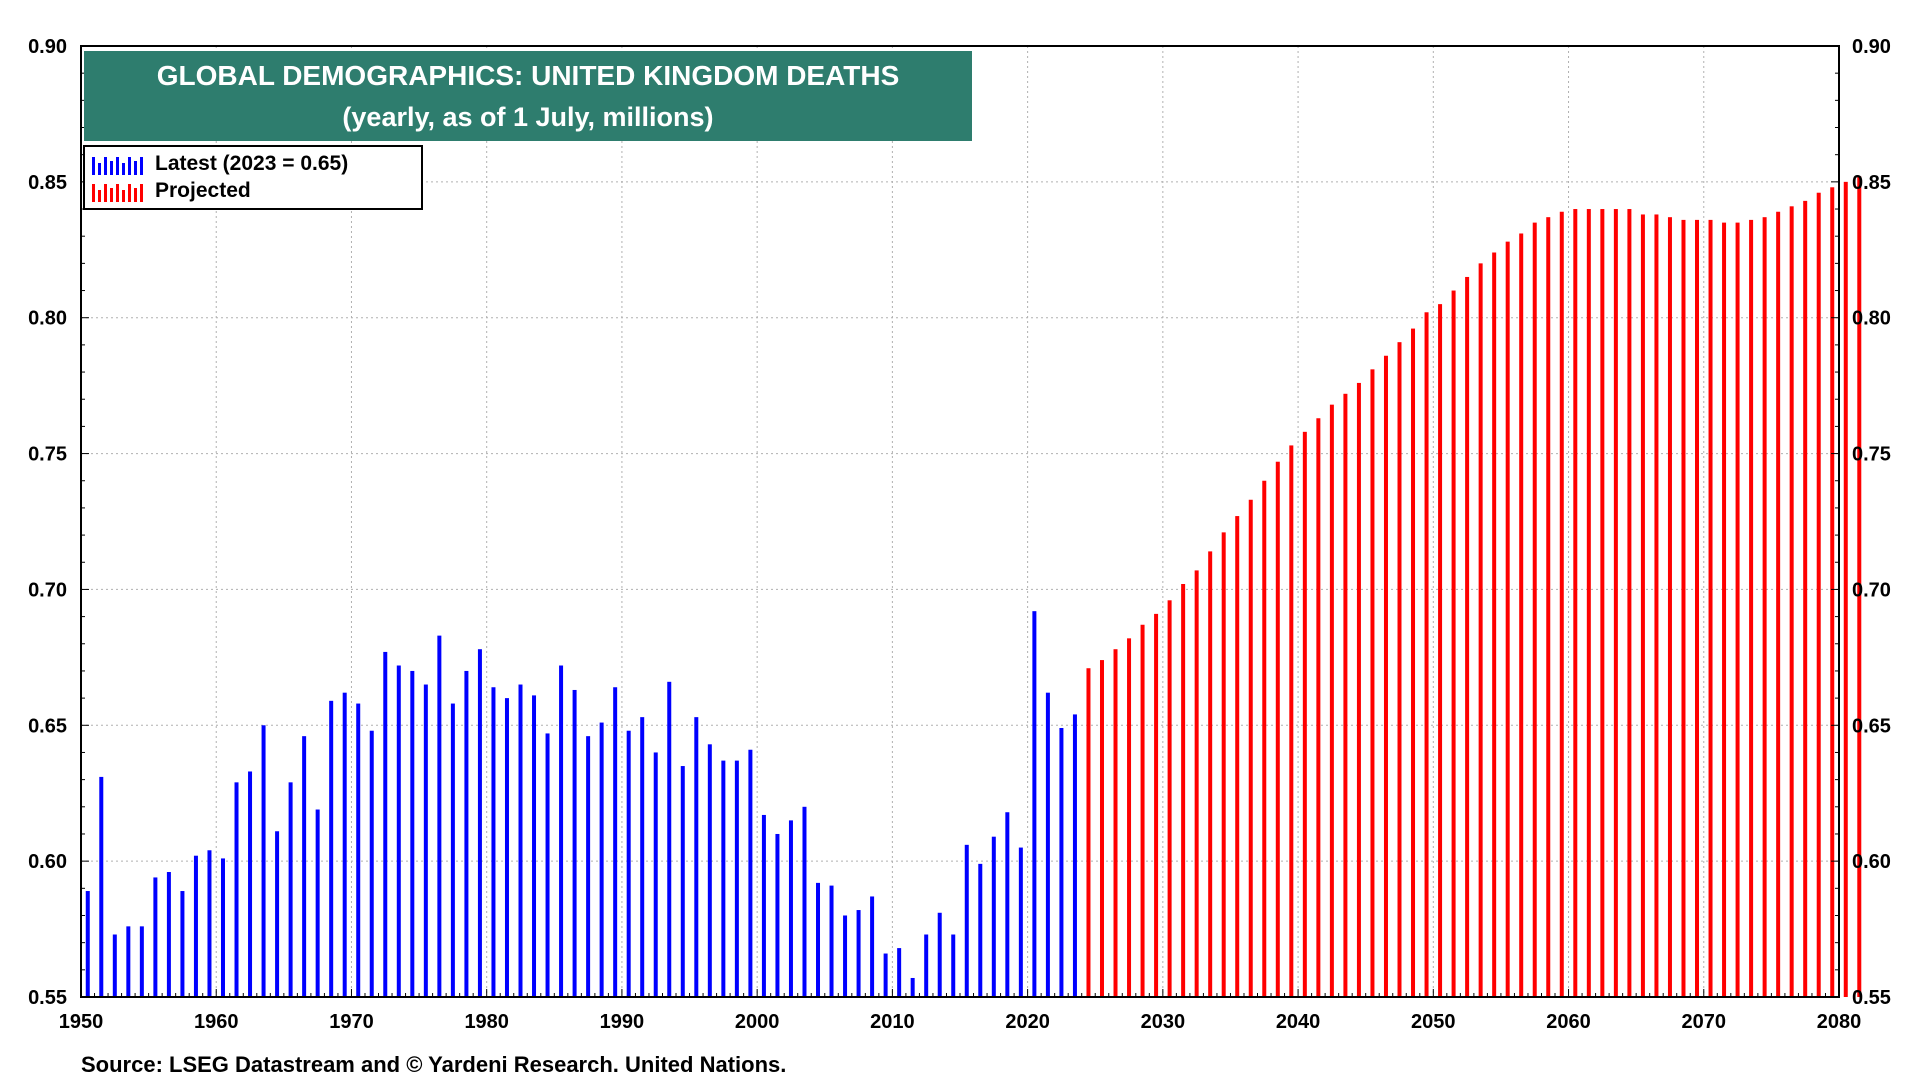 This screenshot has width=1920, height=1080. I want to click on y-tick-label-left: 0.90, so click(47, 47).